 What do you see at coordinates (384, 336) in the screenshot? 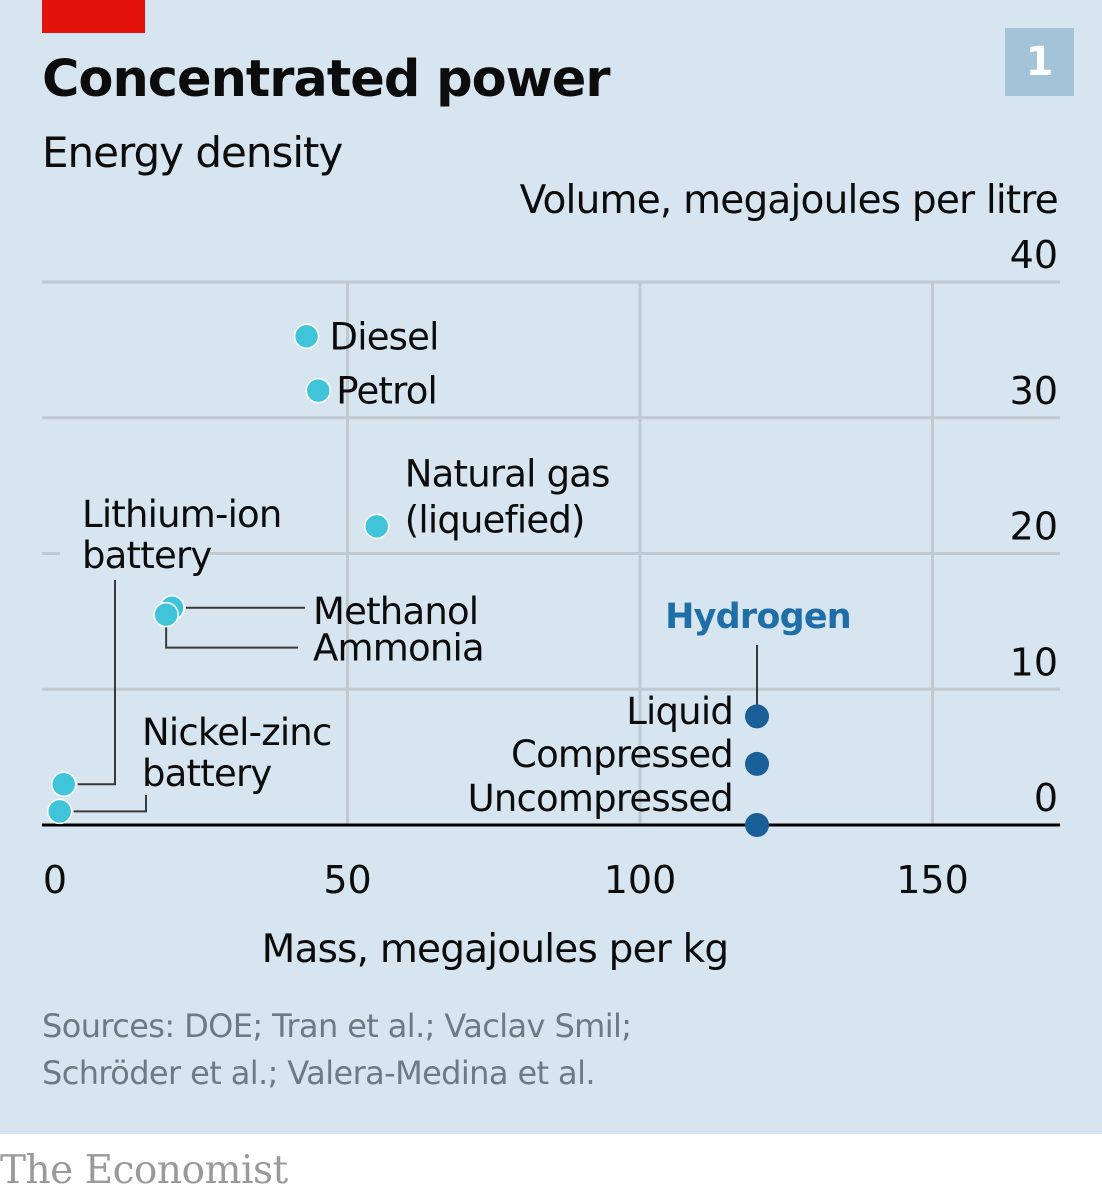
I see `label-diesel: Diesel` at bounding box center [384, 336].